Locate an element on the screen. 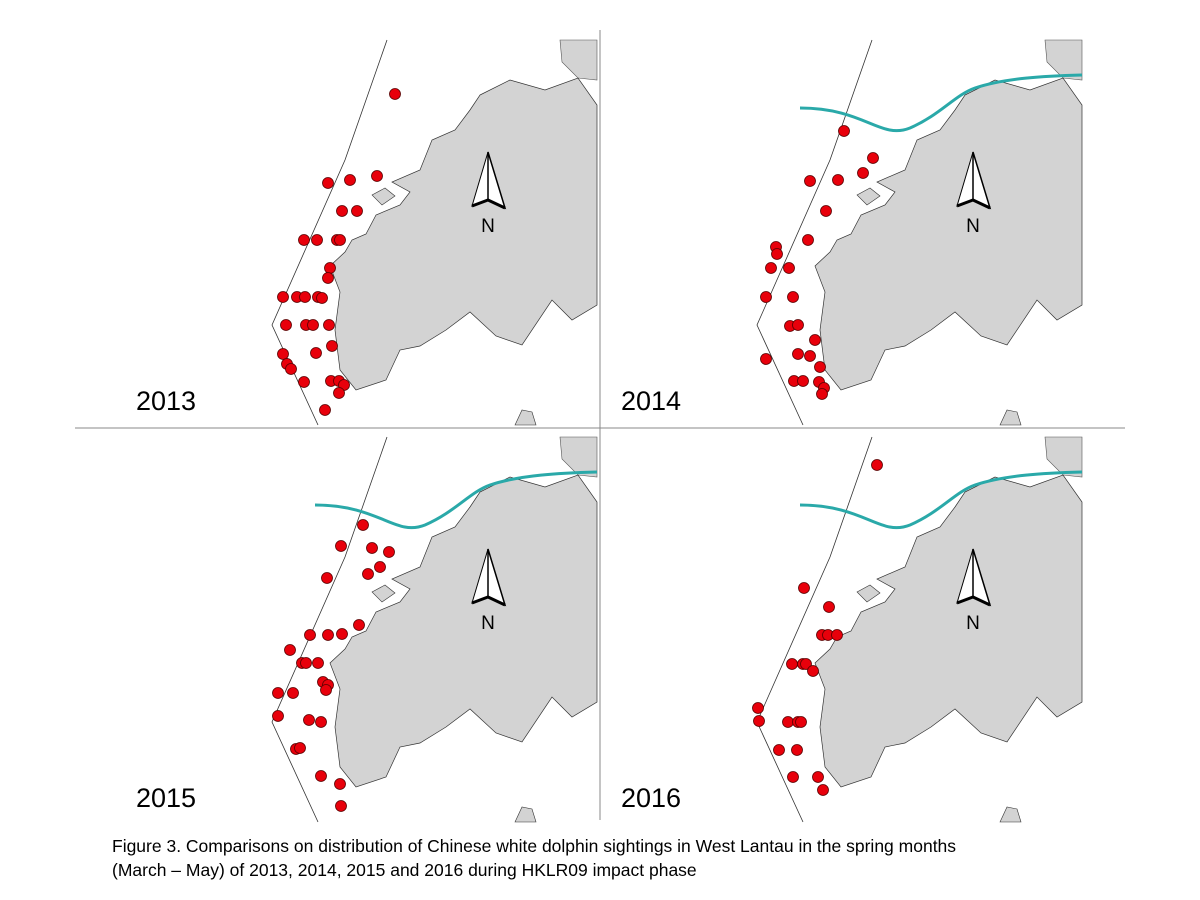 The width and height of the screenshot is (1200, 900). panel-year: 2016 is located at coordinates (651, 798).